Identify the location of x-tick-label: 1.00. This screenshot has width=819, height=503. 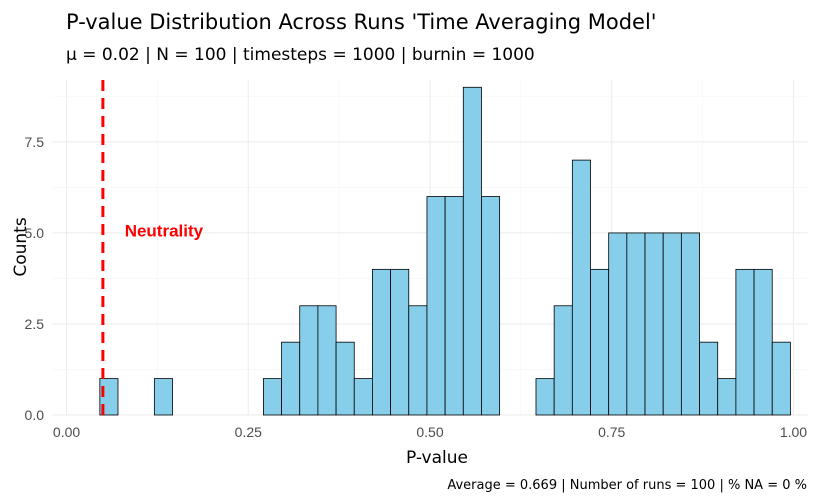
(793, 432).